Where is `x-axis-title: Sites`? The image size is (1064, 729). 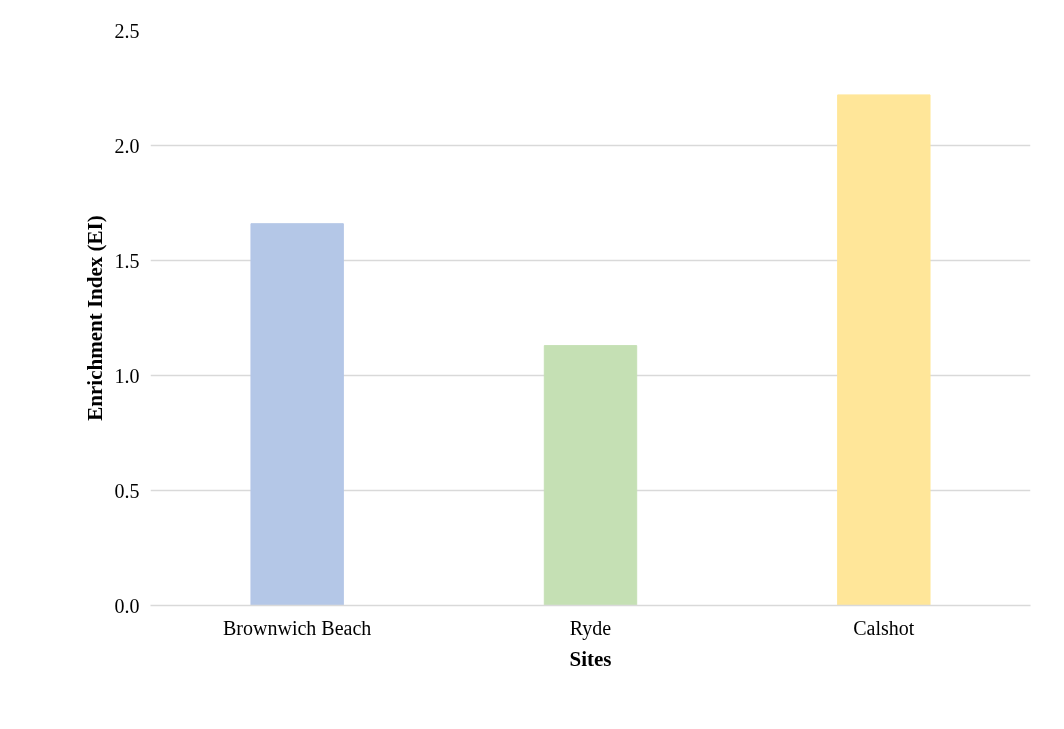 x-axis-title: Sites is located at coordinates (590, 658).